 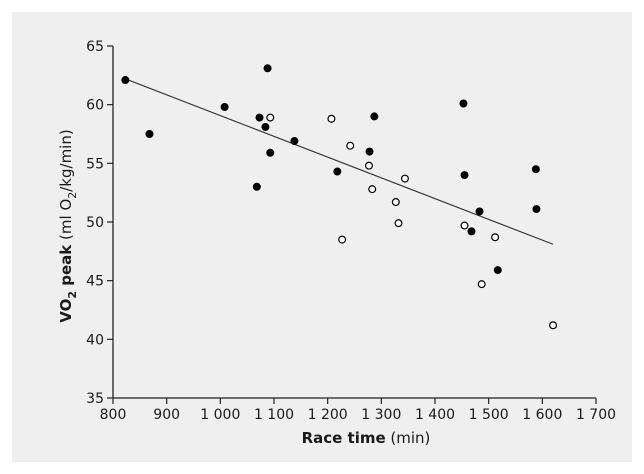 I want to click on y-tick-label: 50, so click(x=95, y=223).